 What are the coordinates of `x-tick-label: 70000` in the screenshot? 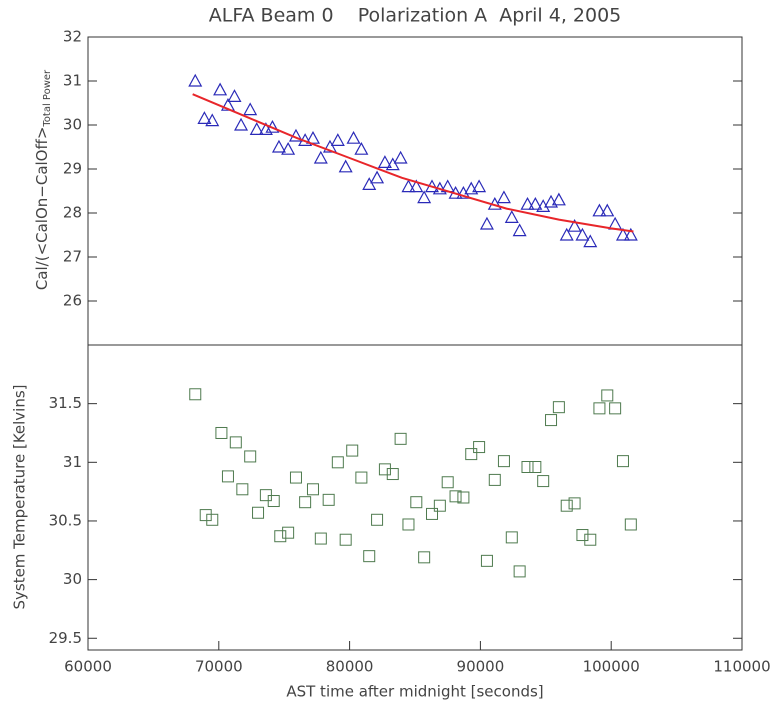 It's located at (219, 667).